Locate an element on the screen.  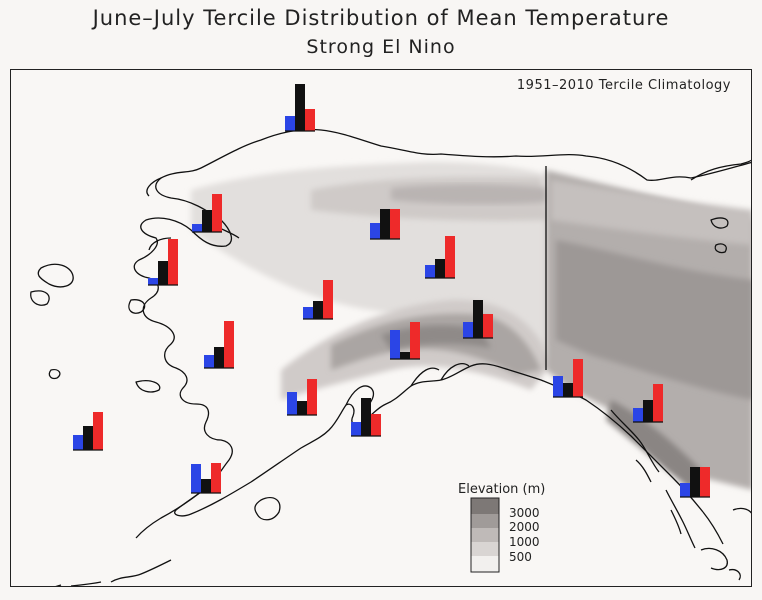
bar-kuskokwim-north-below is located at coordinates (209, 361).